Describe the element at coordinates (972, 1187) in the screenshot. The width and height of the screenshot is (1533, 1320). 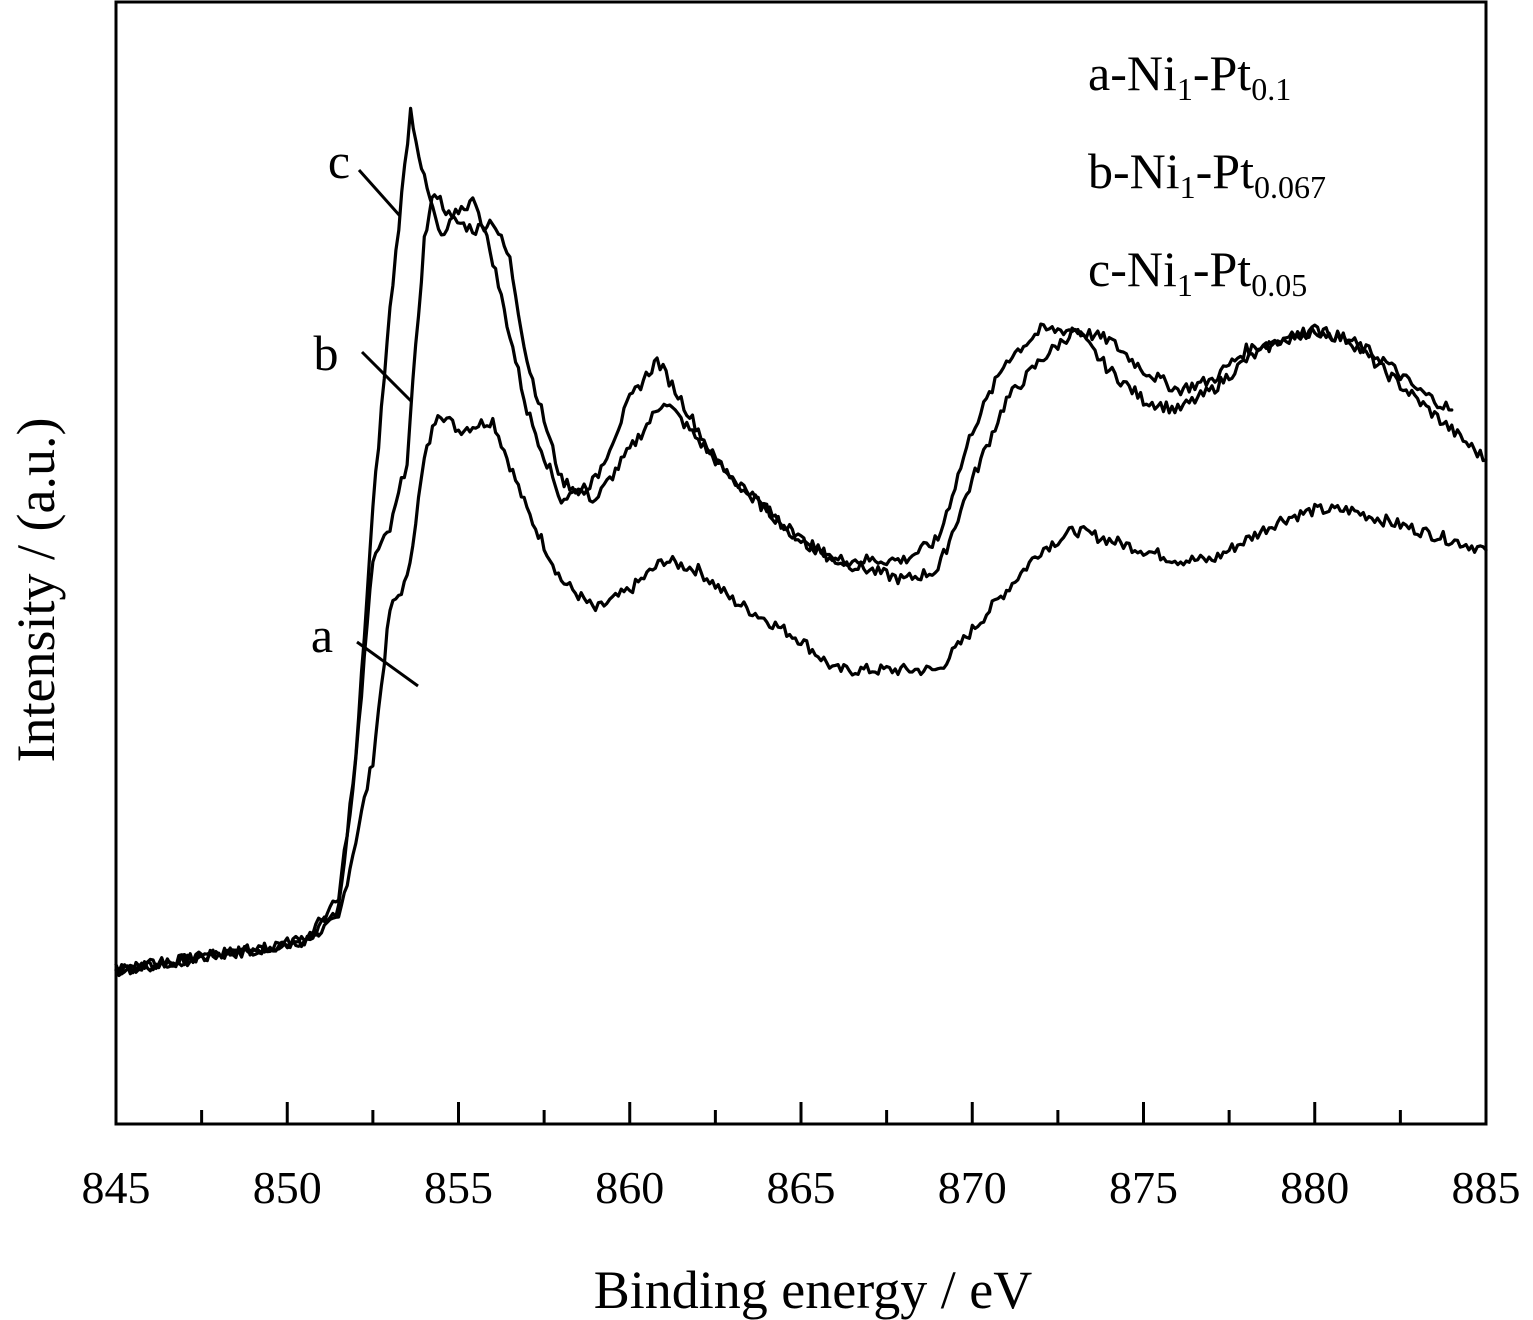
I see `x-tick-label: 870` at that location.